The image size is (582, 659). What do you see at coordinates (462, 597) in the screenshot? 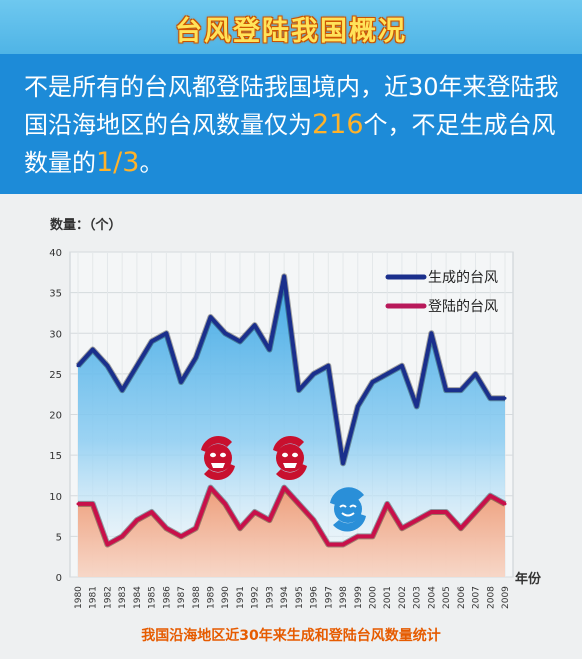
I see `x-tick-label: 2006` at bounding box center [462, 597].